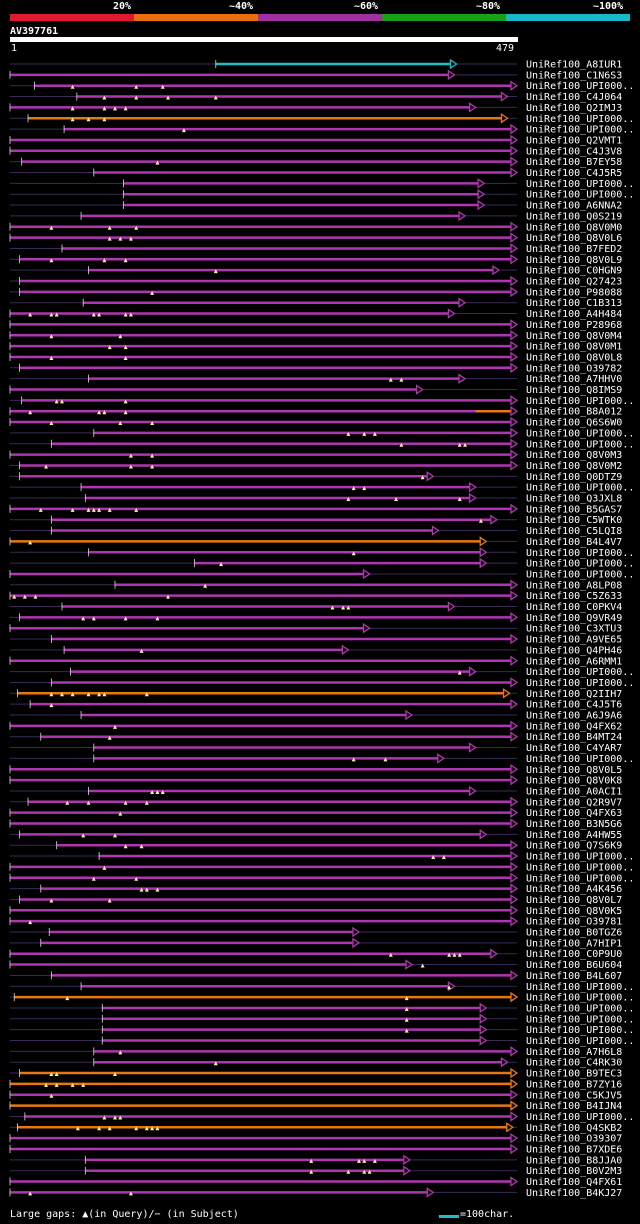 The height and width of the screenshot is (1224, 640). Describe the element at coordinates (315, 596) in the screenshot. I see `hit-row: UniRef100_C5Z633` at that location.